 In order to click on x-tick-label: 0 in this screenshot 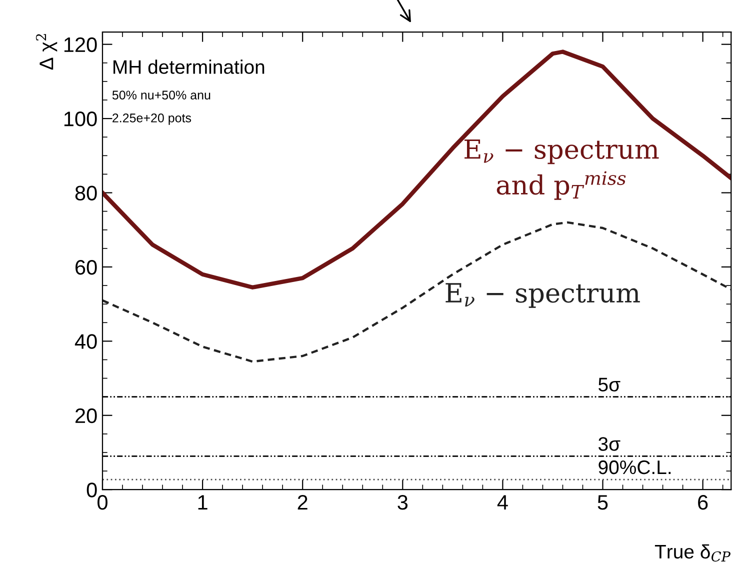, I will do `click(103, 502)`.